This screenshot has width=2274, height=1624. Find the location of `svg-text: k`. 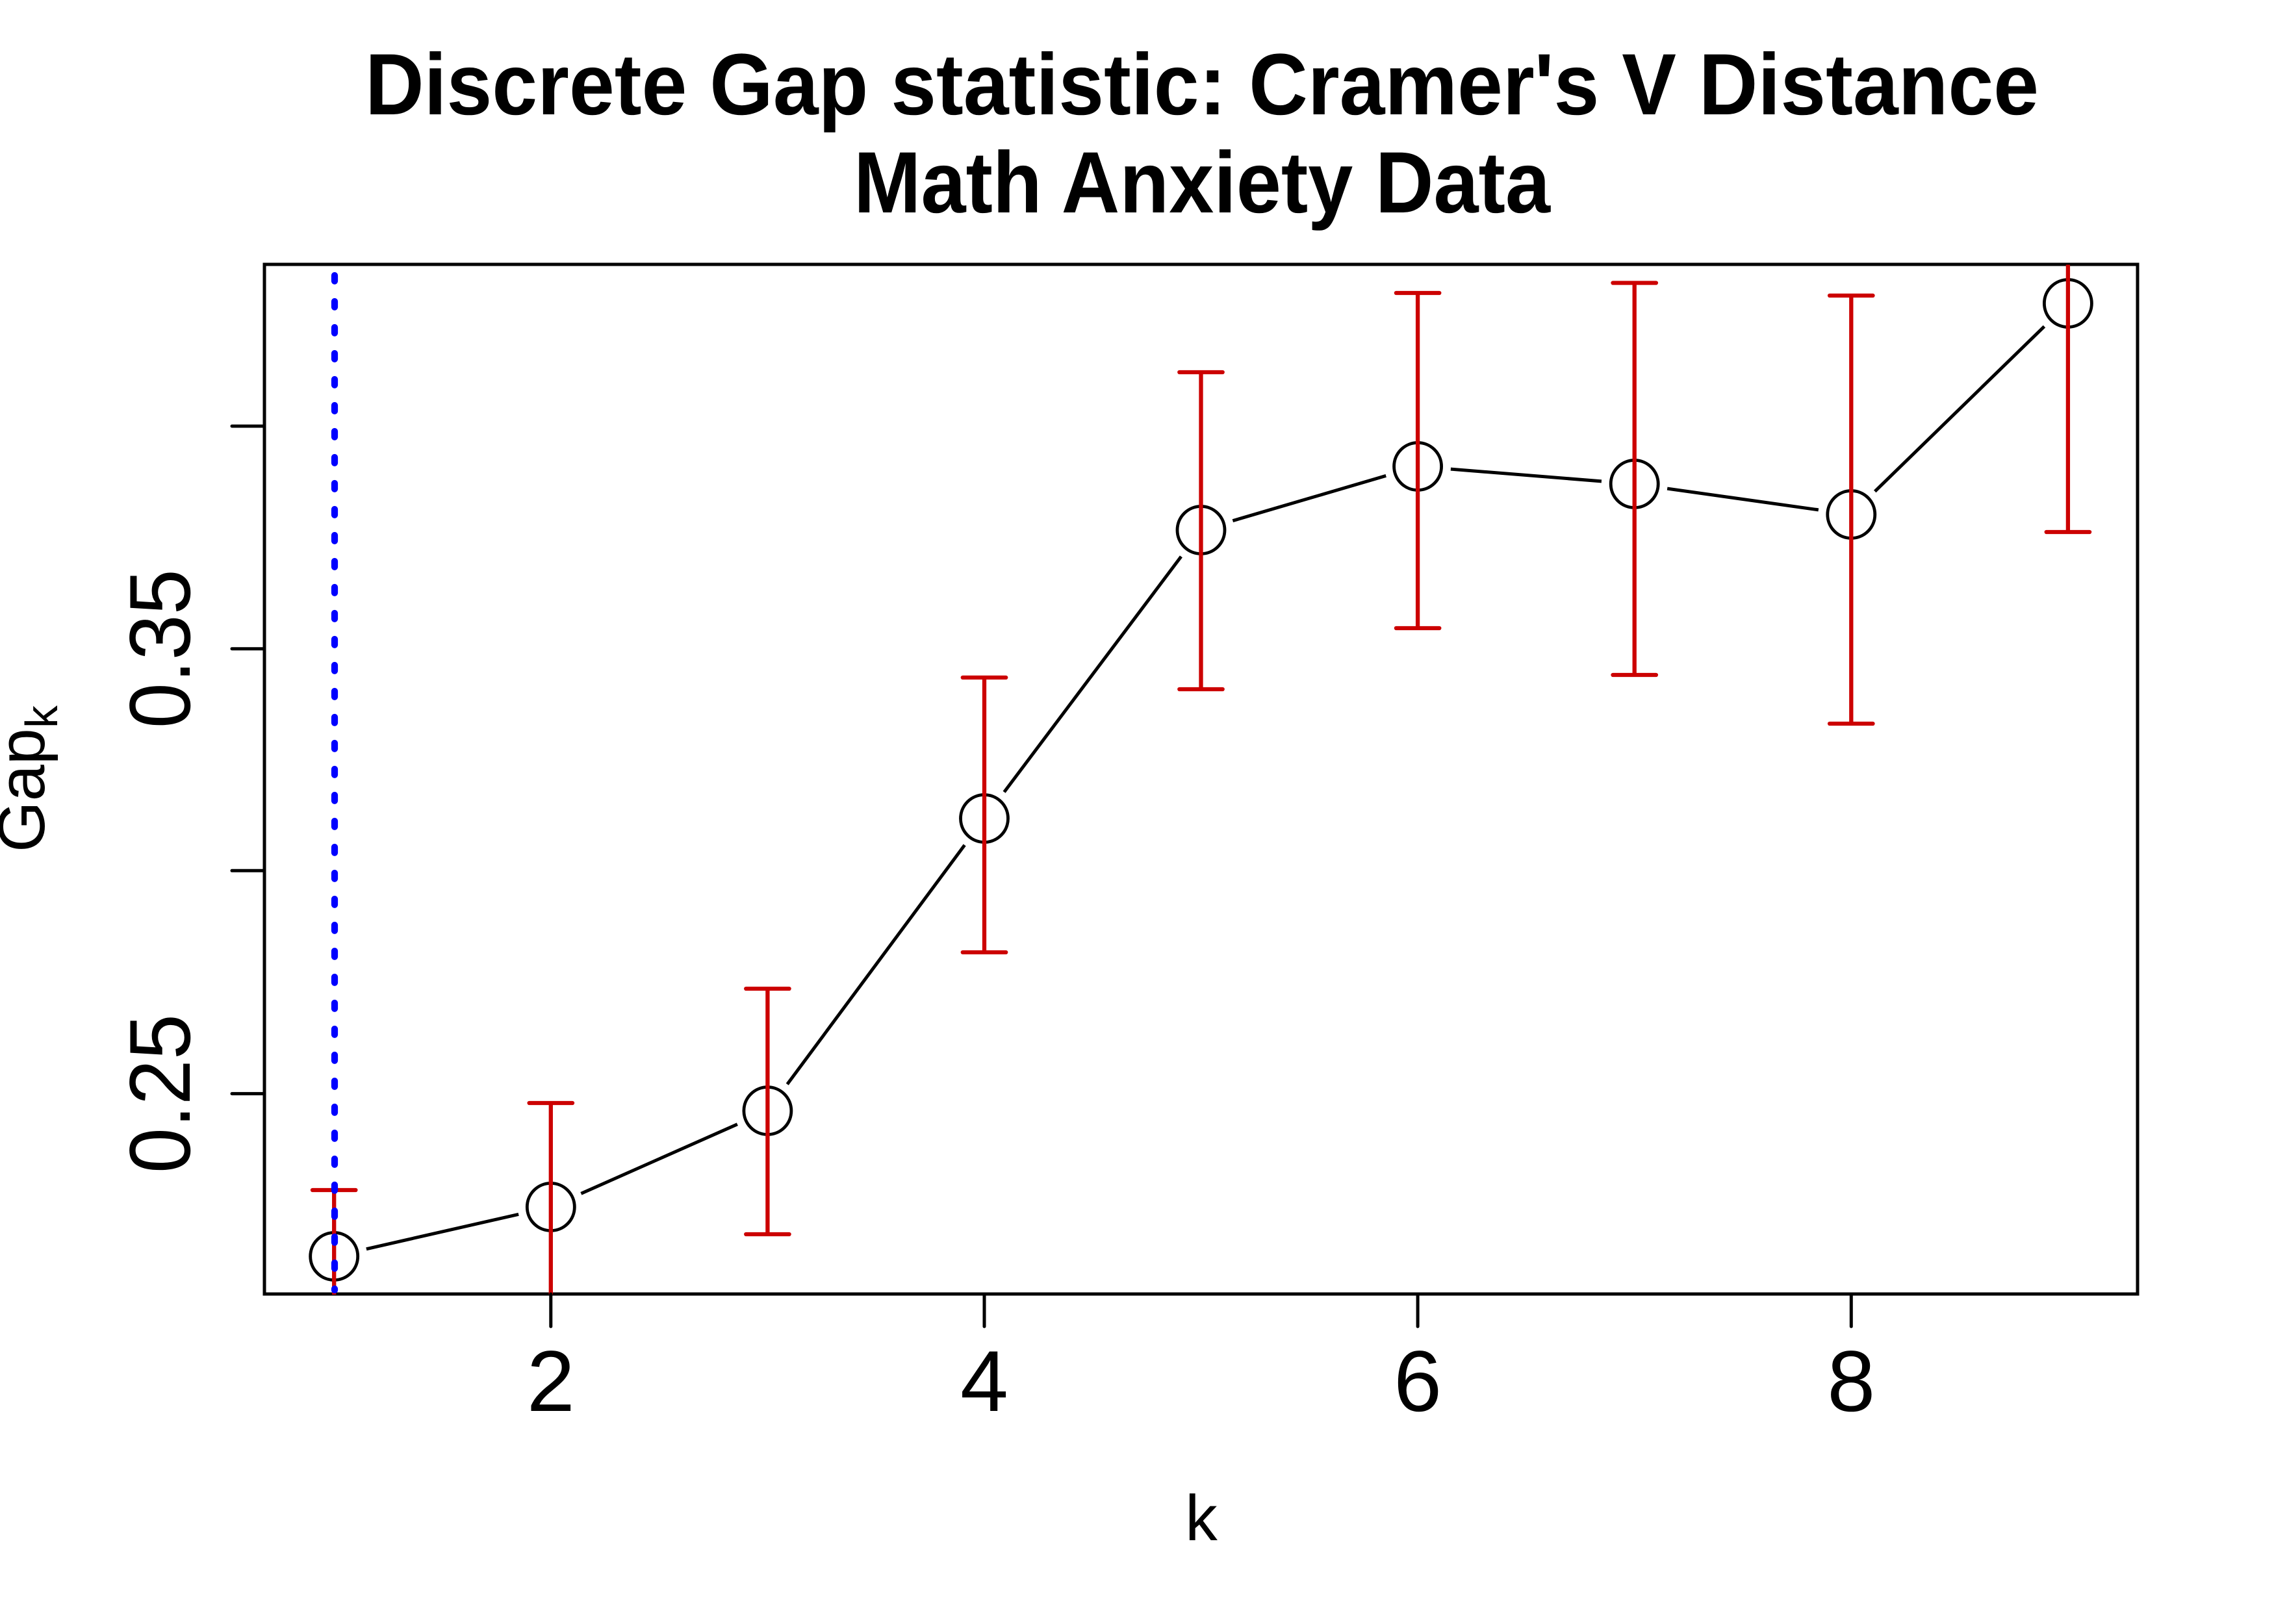

svg-text: k is located at coordinates (1201, 1518).